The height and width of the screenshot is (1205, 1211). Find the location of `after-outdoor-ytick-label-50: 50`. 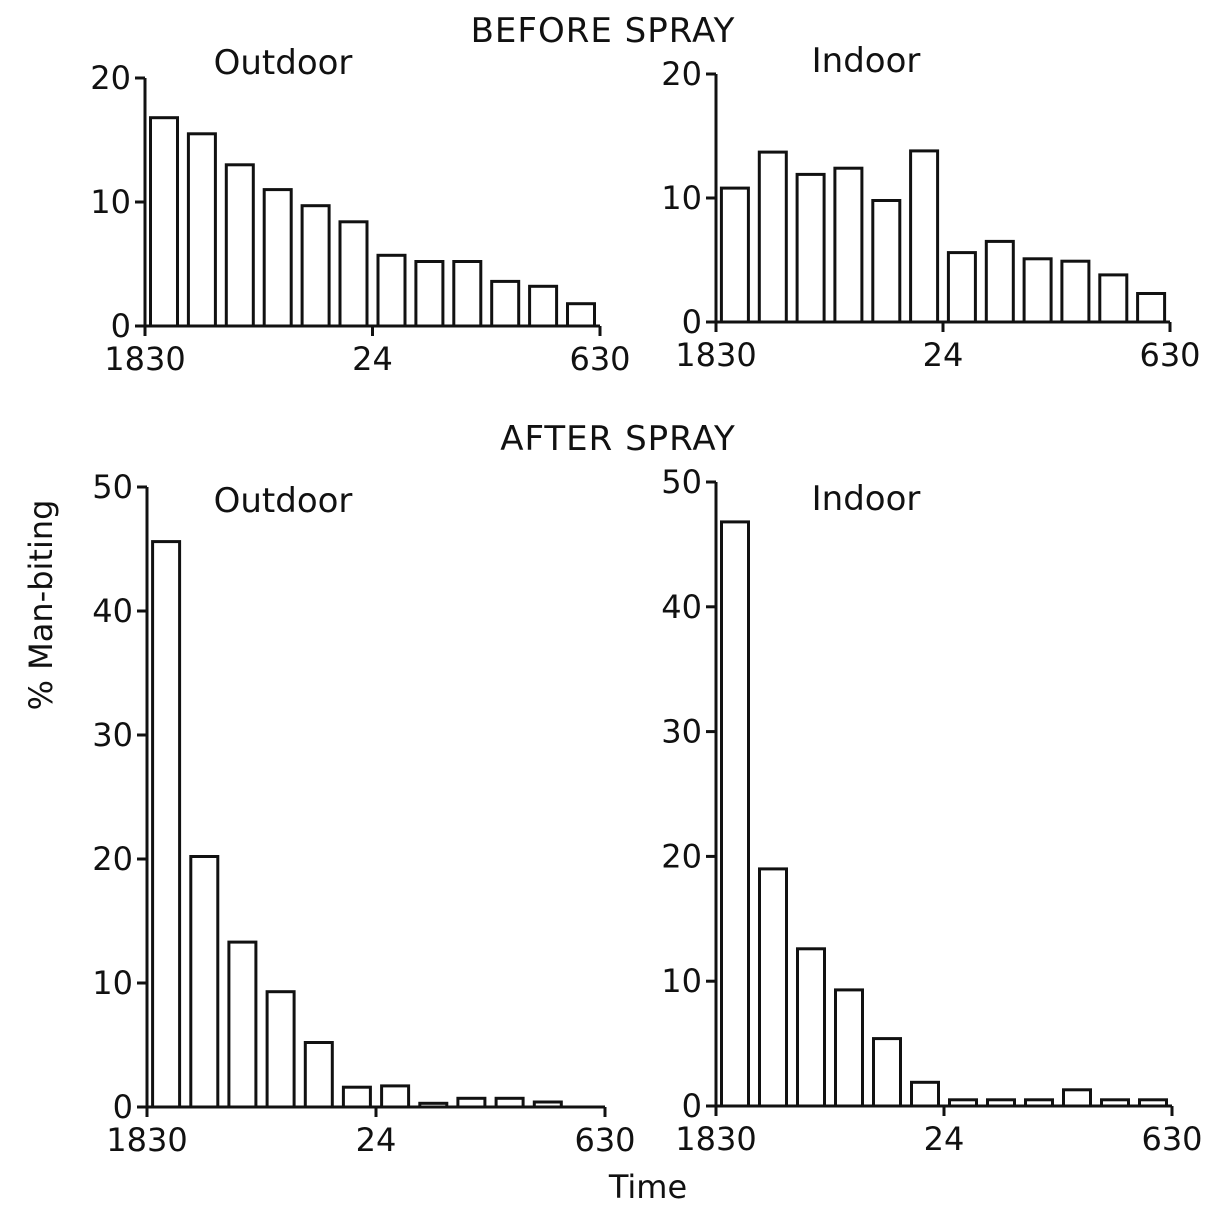

after-outdoor-ytick-label-50: 50 is located at coordinates (112, 487).